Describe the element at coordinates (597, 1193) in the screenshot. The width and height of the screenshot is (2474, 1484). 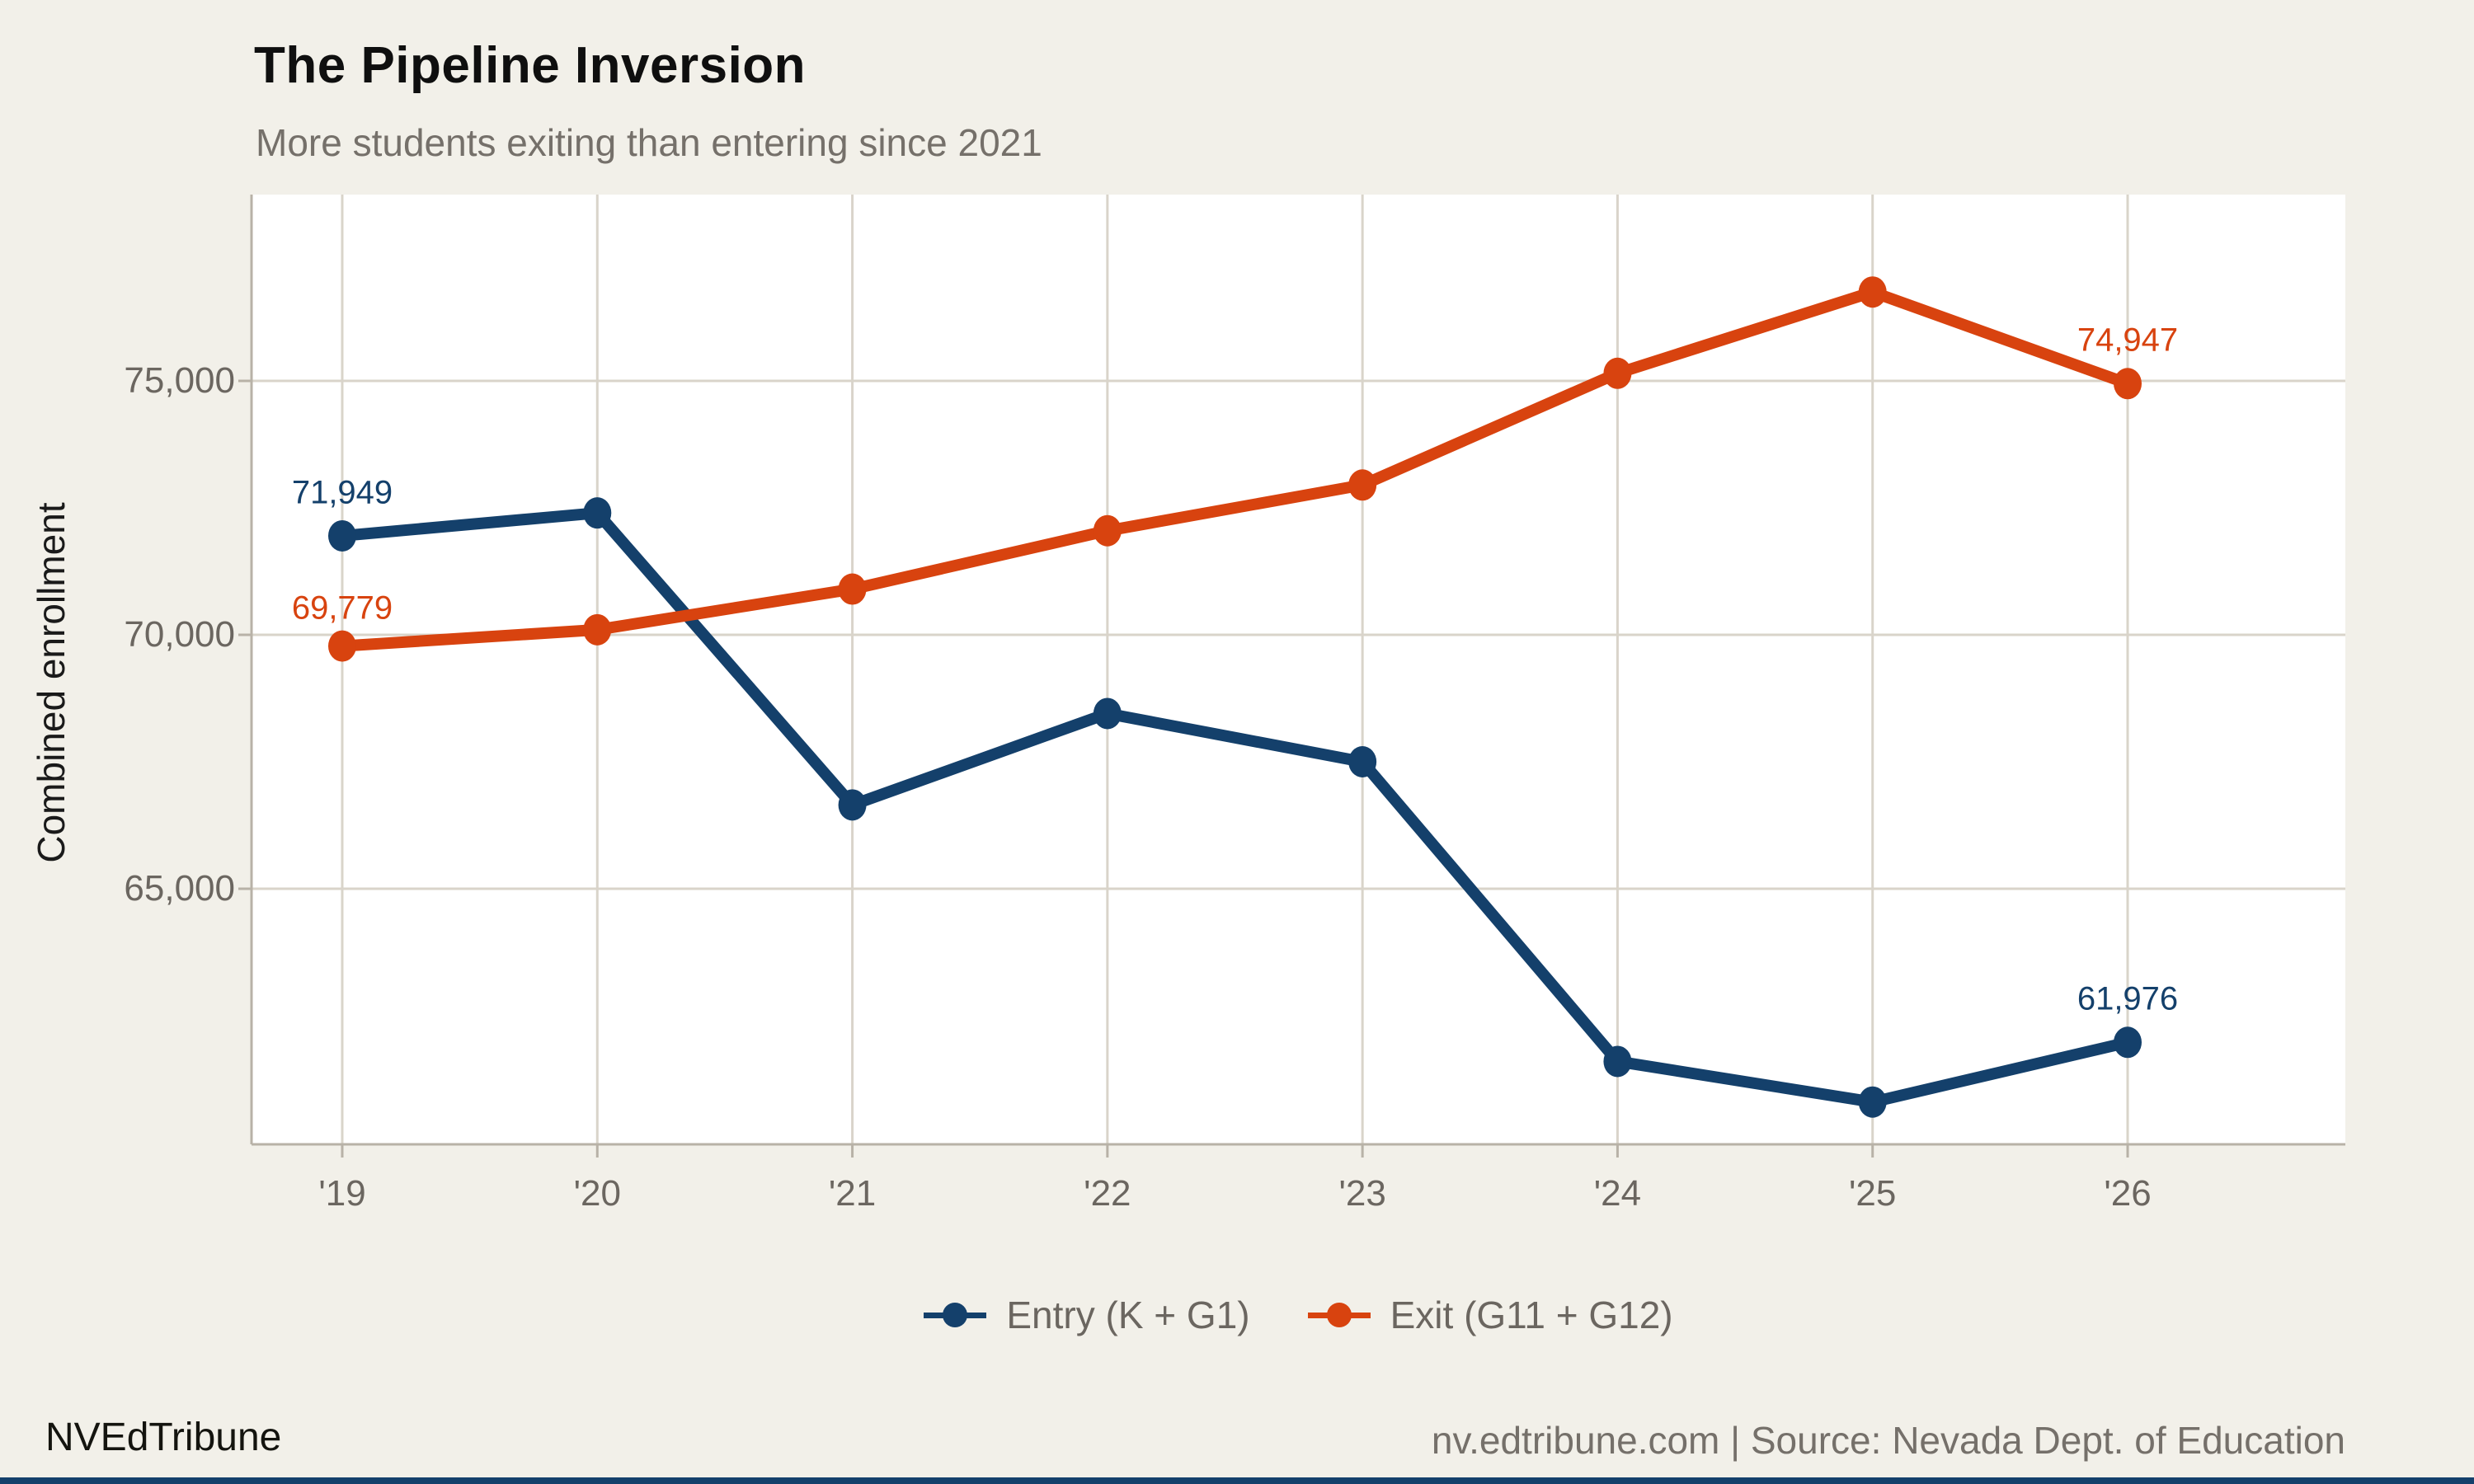
I see `x-tick-label: '20` at that location.